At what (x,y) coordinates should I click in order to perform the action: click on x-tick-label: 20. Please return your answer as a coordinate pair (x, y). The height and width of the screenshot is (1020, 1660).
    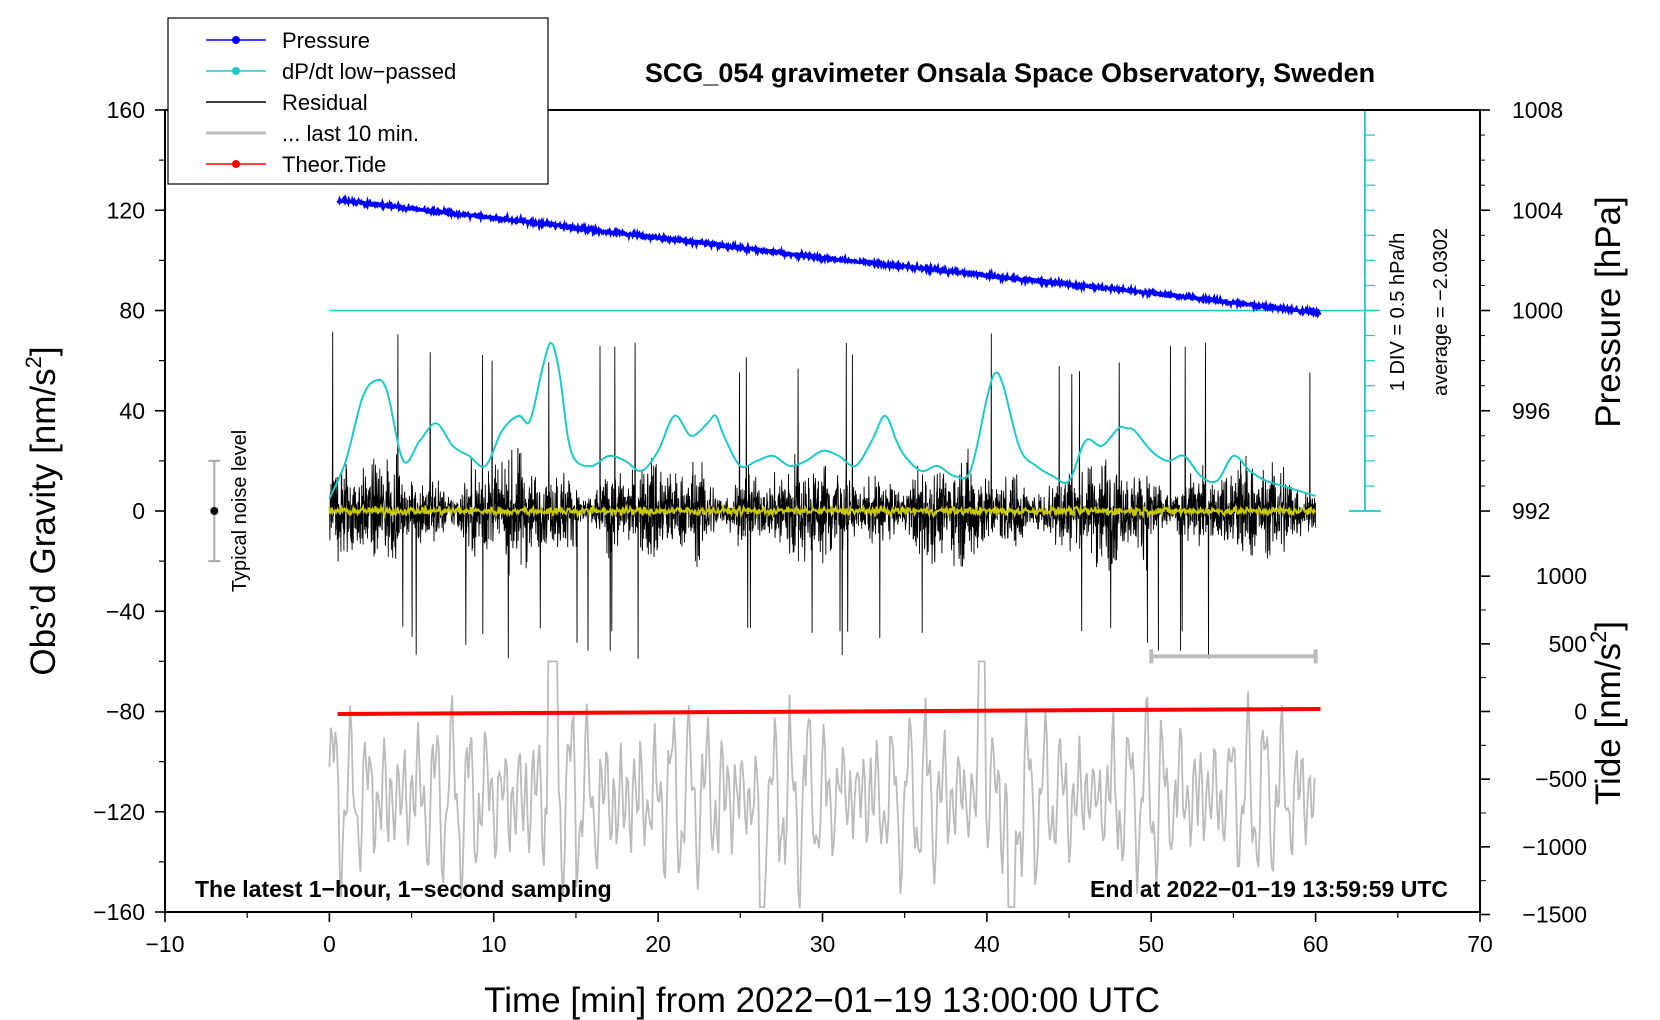
    Looking at the image, I should click on (658, 944).